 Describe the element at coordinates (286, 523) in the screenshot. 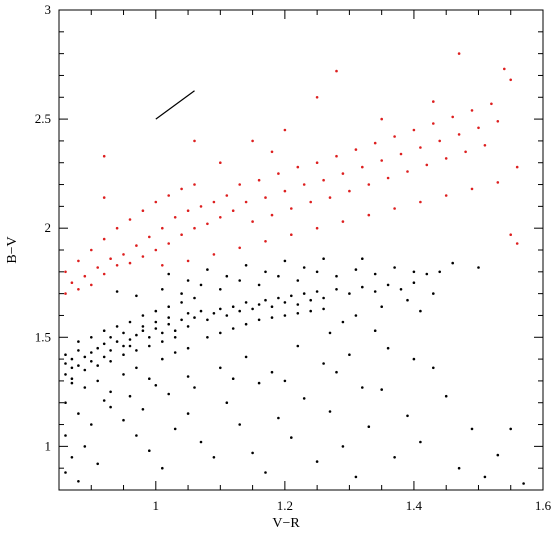

I see `x-axis-label: V−R` at that location.